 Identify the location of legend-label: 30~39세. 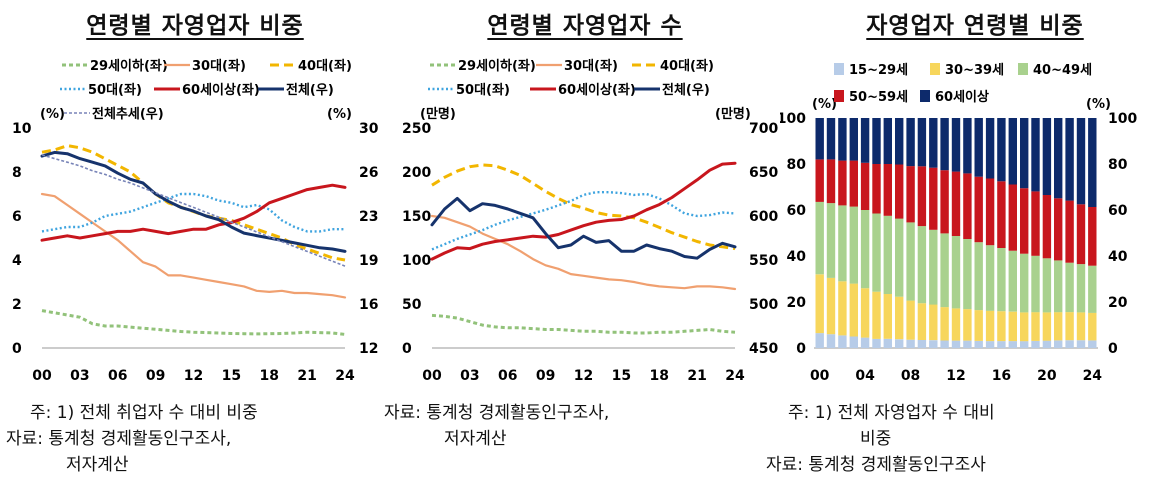
(974, 70).